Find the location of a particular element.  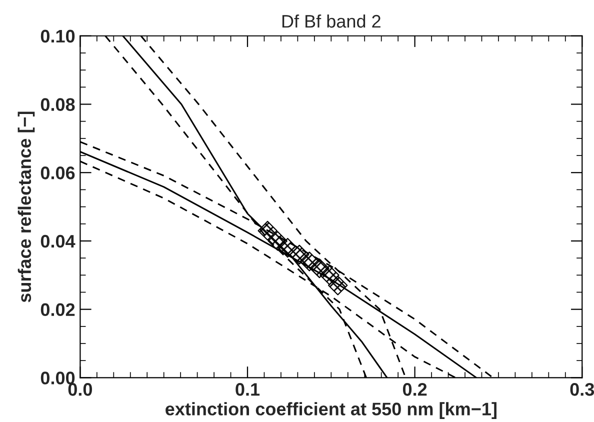

x-tick-label: 0.3 is located at coordinates (582, 389).